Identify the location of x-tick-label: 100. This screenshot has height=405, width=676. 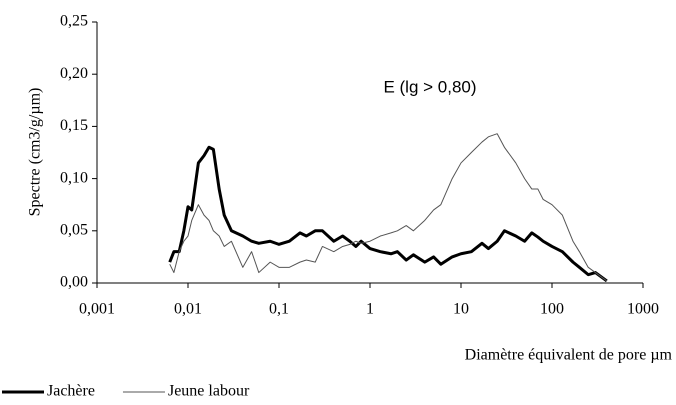
(552, 309).